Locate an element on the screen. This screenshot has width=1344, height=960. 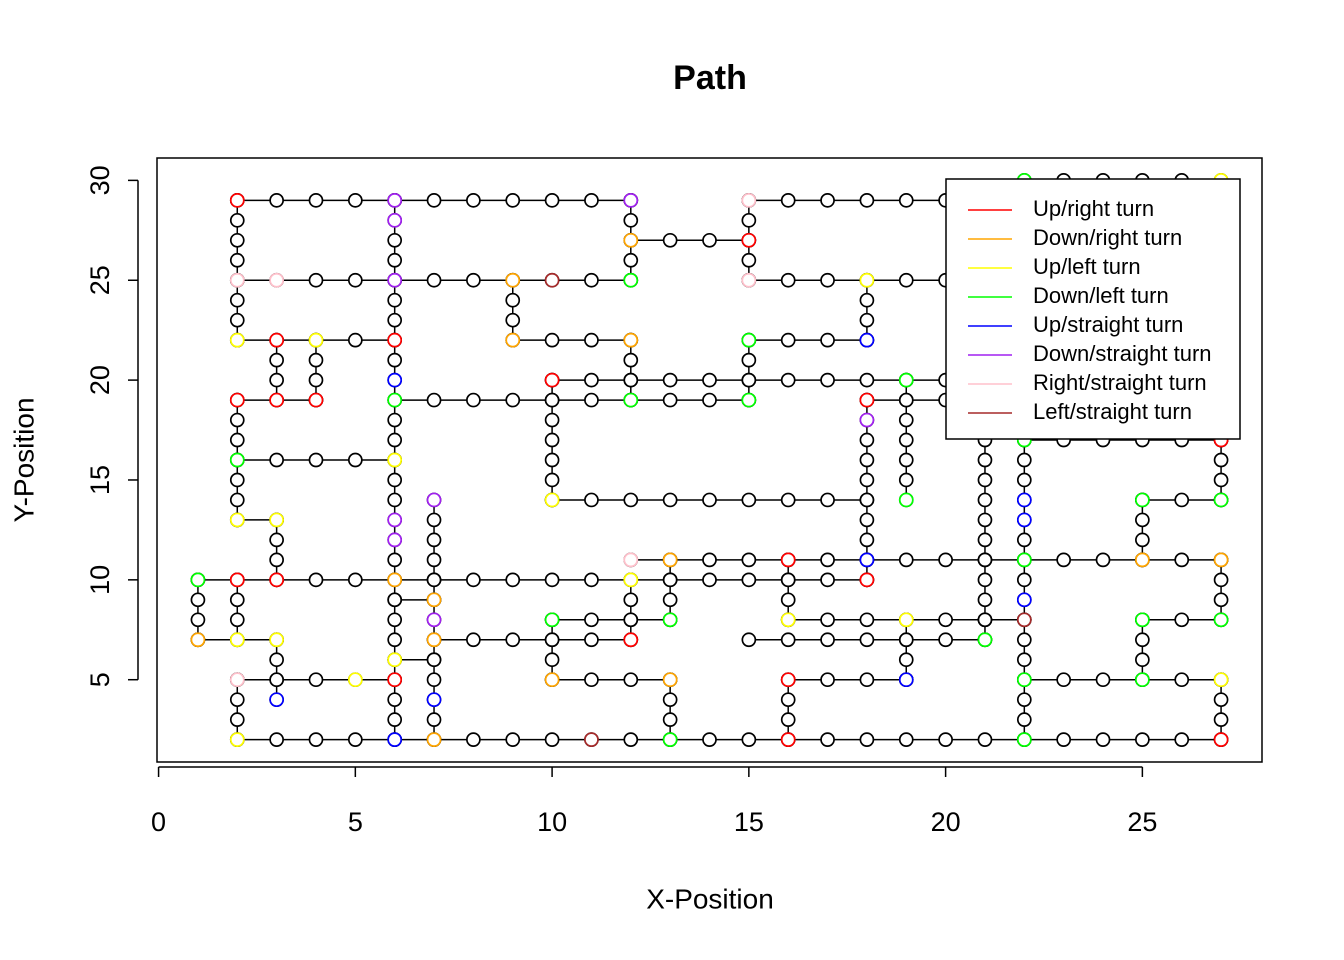
x-tick-label: 15 is located at coordinates (749, 822).